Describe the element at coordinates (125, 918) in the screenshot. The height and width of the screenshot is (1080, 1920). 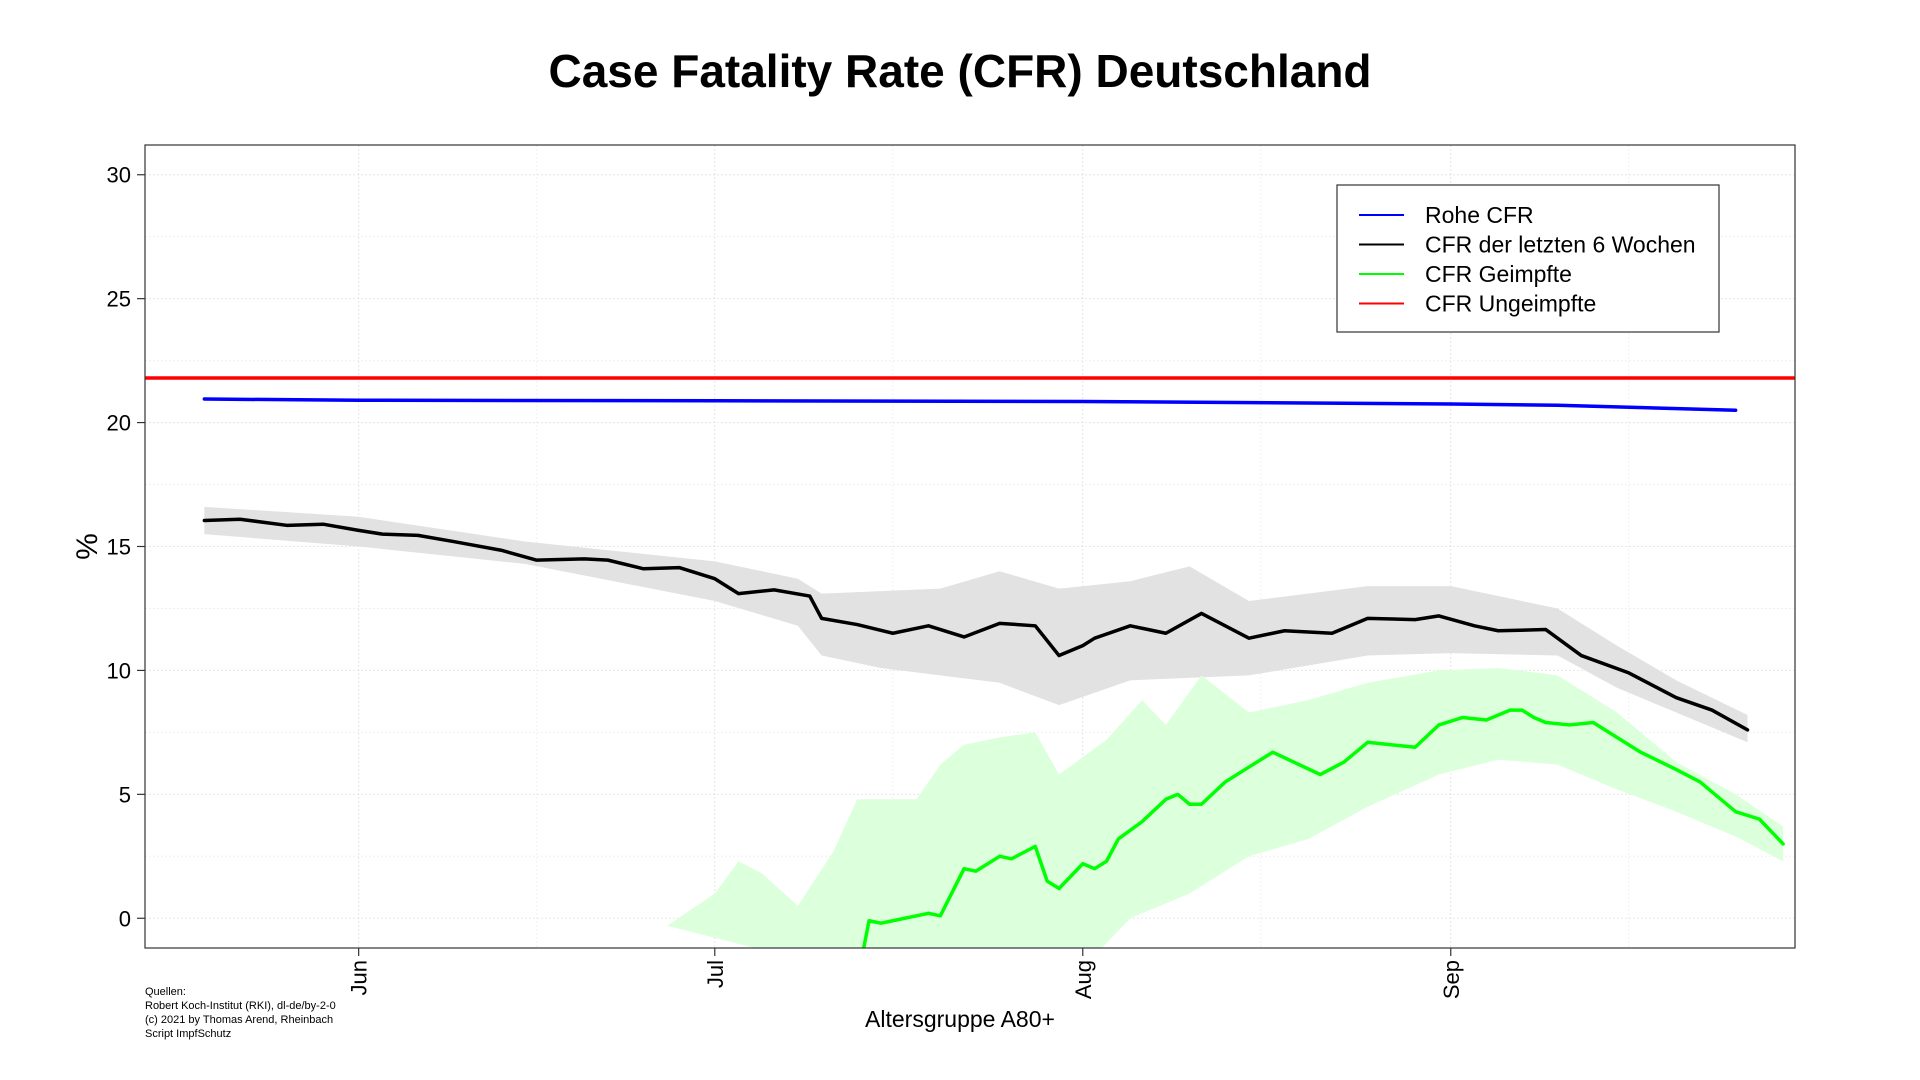
I see `y-tick-label: 0` at that location.